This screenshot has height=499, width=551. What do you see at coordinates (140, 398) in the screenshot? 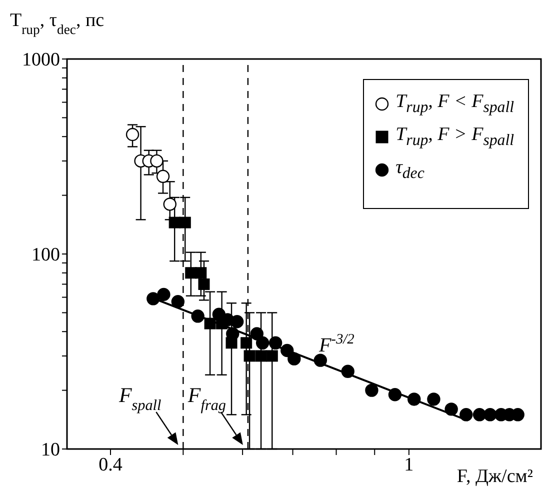
I see `ref-line-label: F$_{spall}$` at bounding box center [140, 398].